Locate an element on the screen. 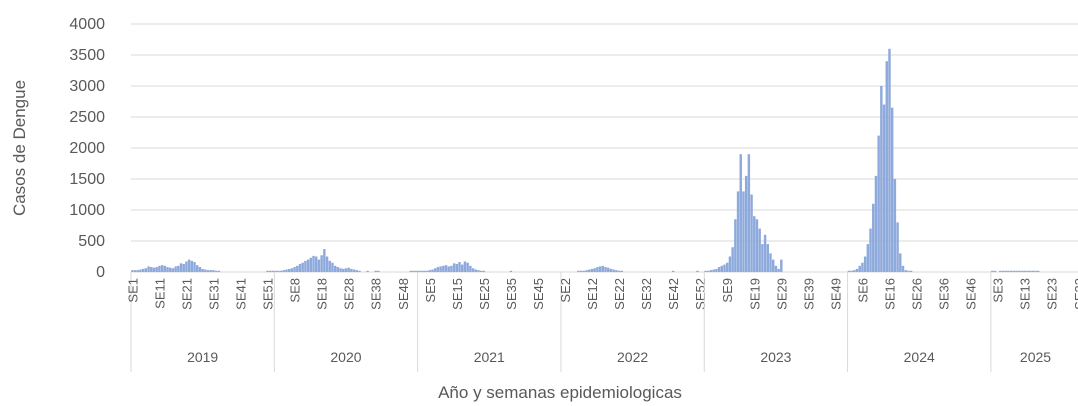  x-tick-label: SE41 is located at coordinates (241, 294).